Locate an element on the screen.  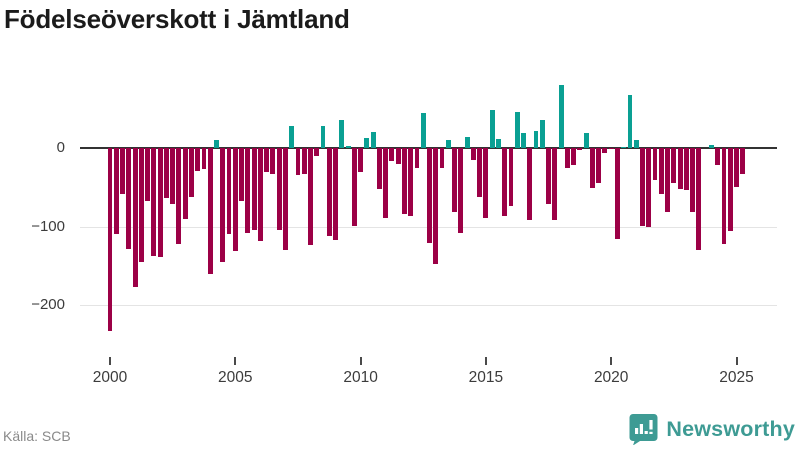
newsworthy-wordmark: Newsworthy is located at coordinates (730, 428).